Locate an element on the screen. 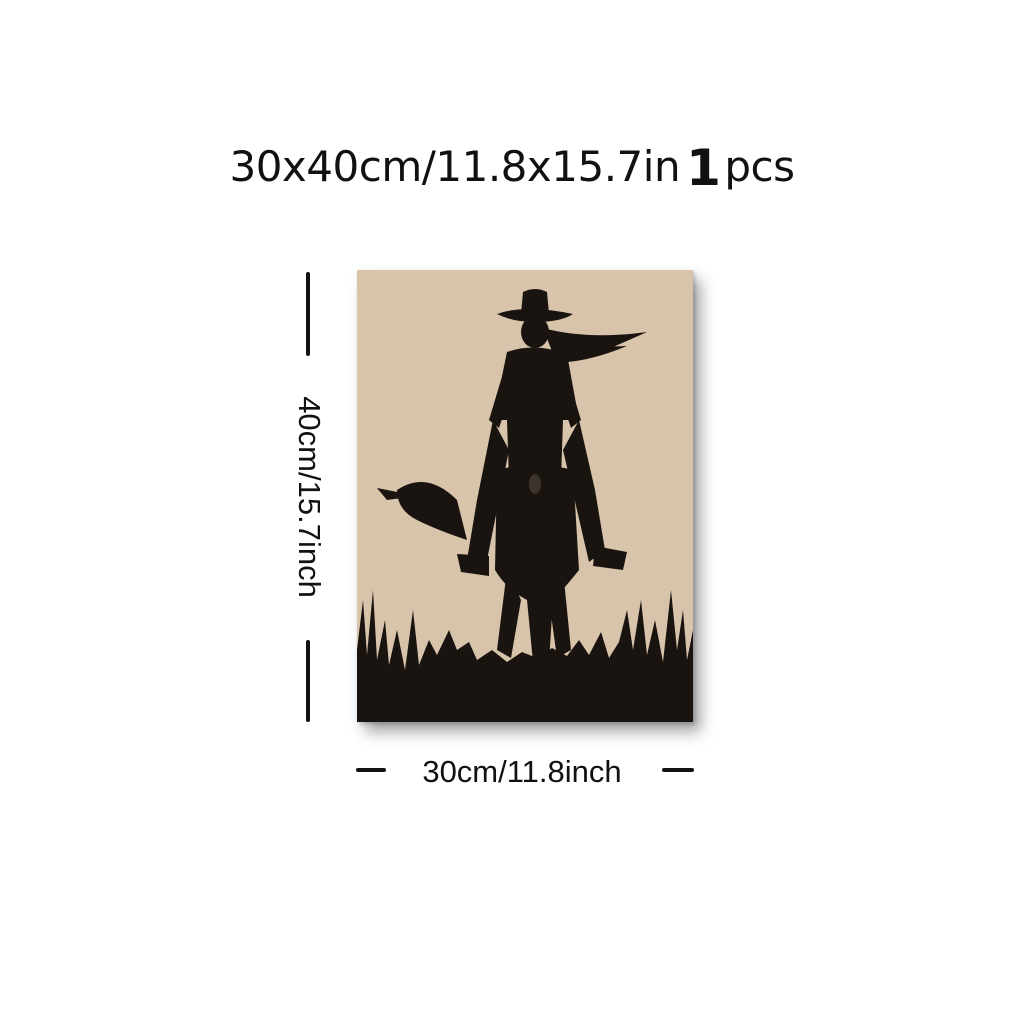  quantity-number: 1 is located at coordinates (703, 168).